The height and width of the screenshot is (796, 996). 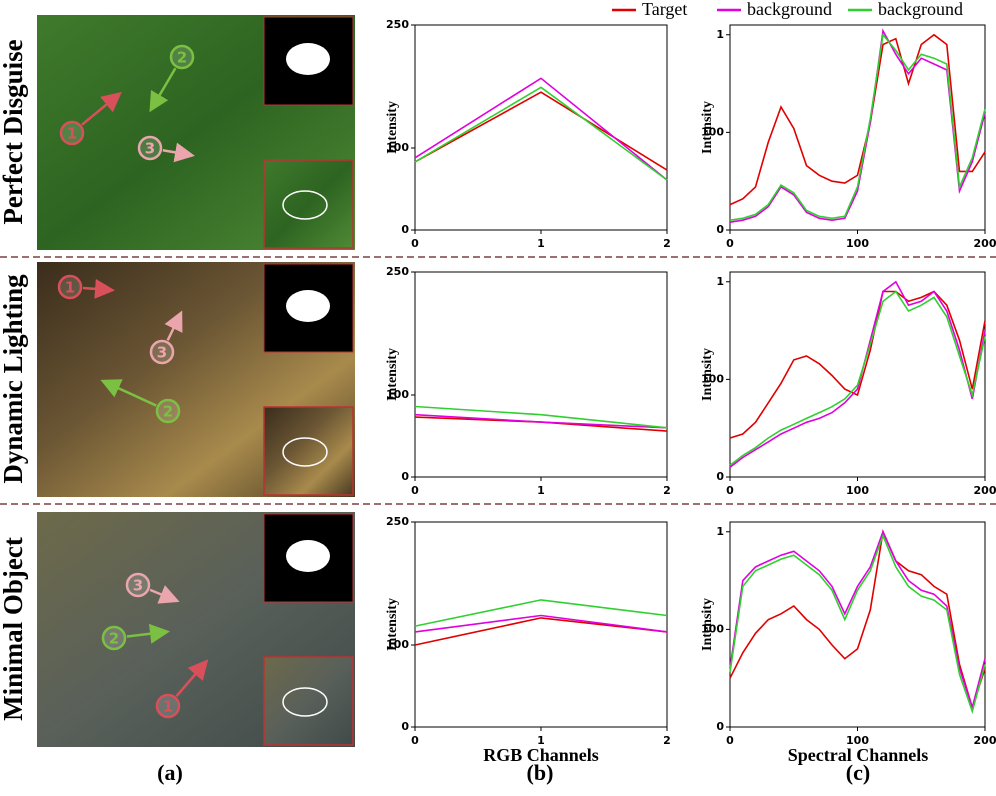 What do you see at coordinates (540, 772) in the screenshot?
I see `caption: (b)` at bounding box center [540, 772].